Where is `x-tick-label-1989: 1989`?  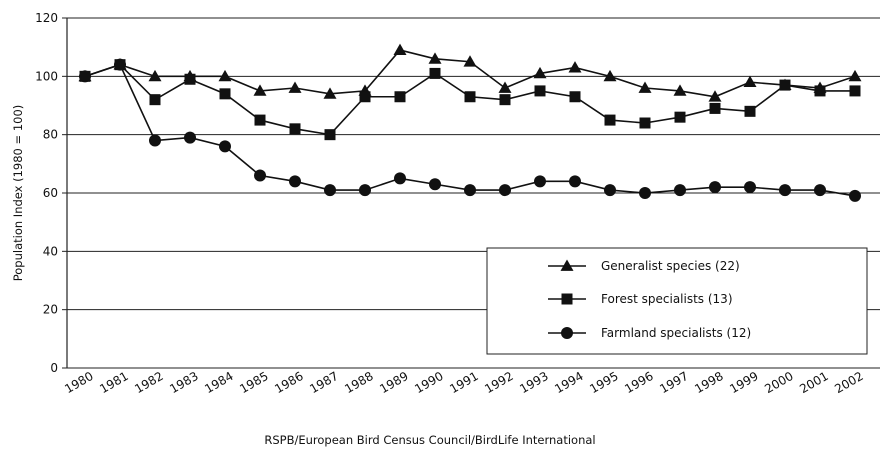 x-tick-label-1989: 1989 is located at coordinates (393, 382).